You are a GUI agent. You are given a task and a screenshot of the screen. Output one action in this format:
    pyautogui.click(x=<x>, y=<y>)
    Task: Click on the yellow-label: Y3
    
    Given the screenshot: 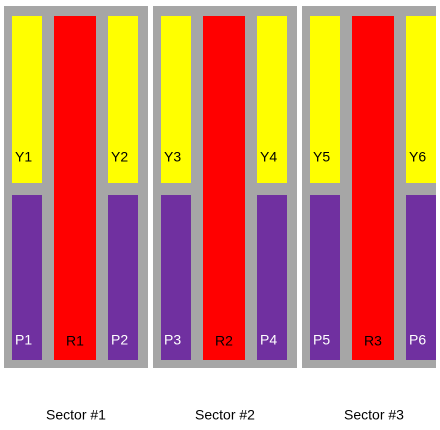 What is the action you would take?
    pyautogui.click(x=172, y=157)
    